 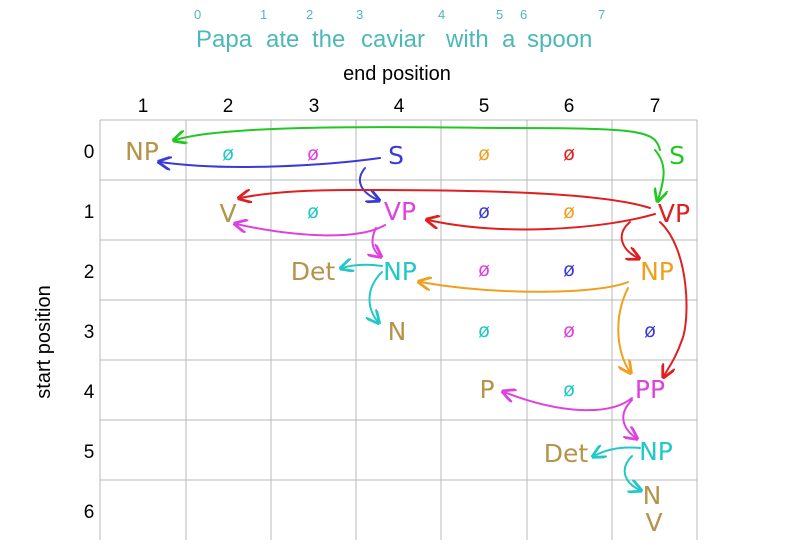 What do you see at coordinates (313, 212) in the screenshot?
I see `empty-mark-1-3: ø` at bounding box center [313, 212].